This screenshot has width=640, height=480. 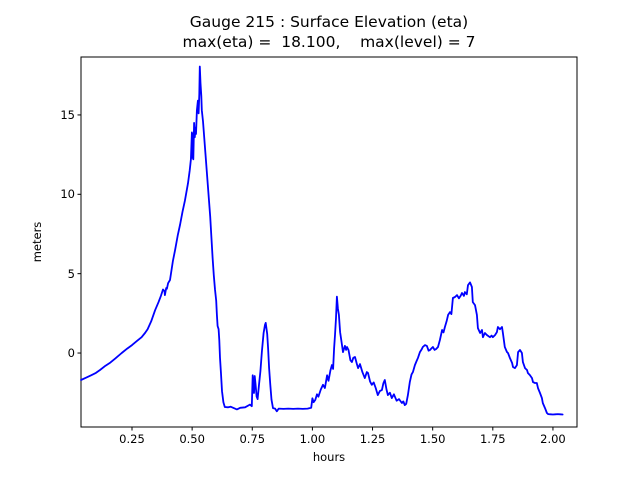 I want to click on x-tick-label: 0.25, so click(x=132, y=439).